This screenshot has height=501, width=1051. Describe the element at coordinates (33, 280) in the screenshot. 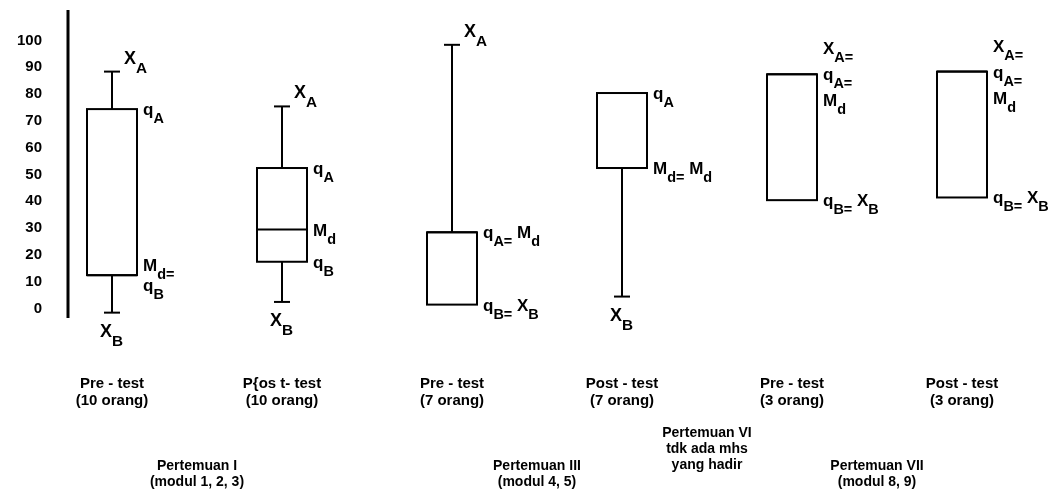

I see `y-tick-label: 10` at that location.